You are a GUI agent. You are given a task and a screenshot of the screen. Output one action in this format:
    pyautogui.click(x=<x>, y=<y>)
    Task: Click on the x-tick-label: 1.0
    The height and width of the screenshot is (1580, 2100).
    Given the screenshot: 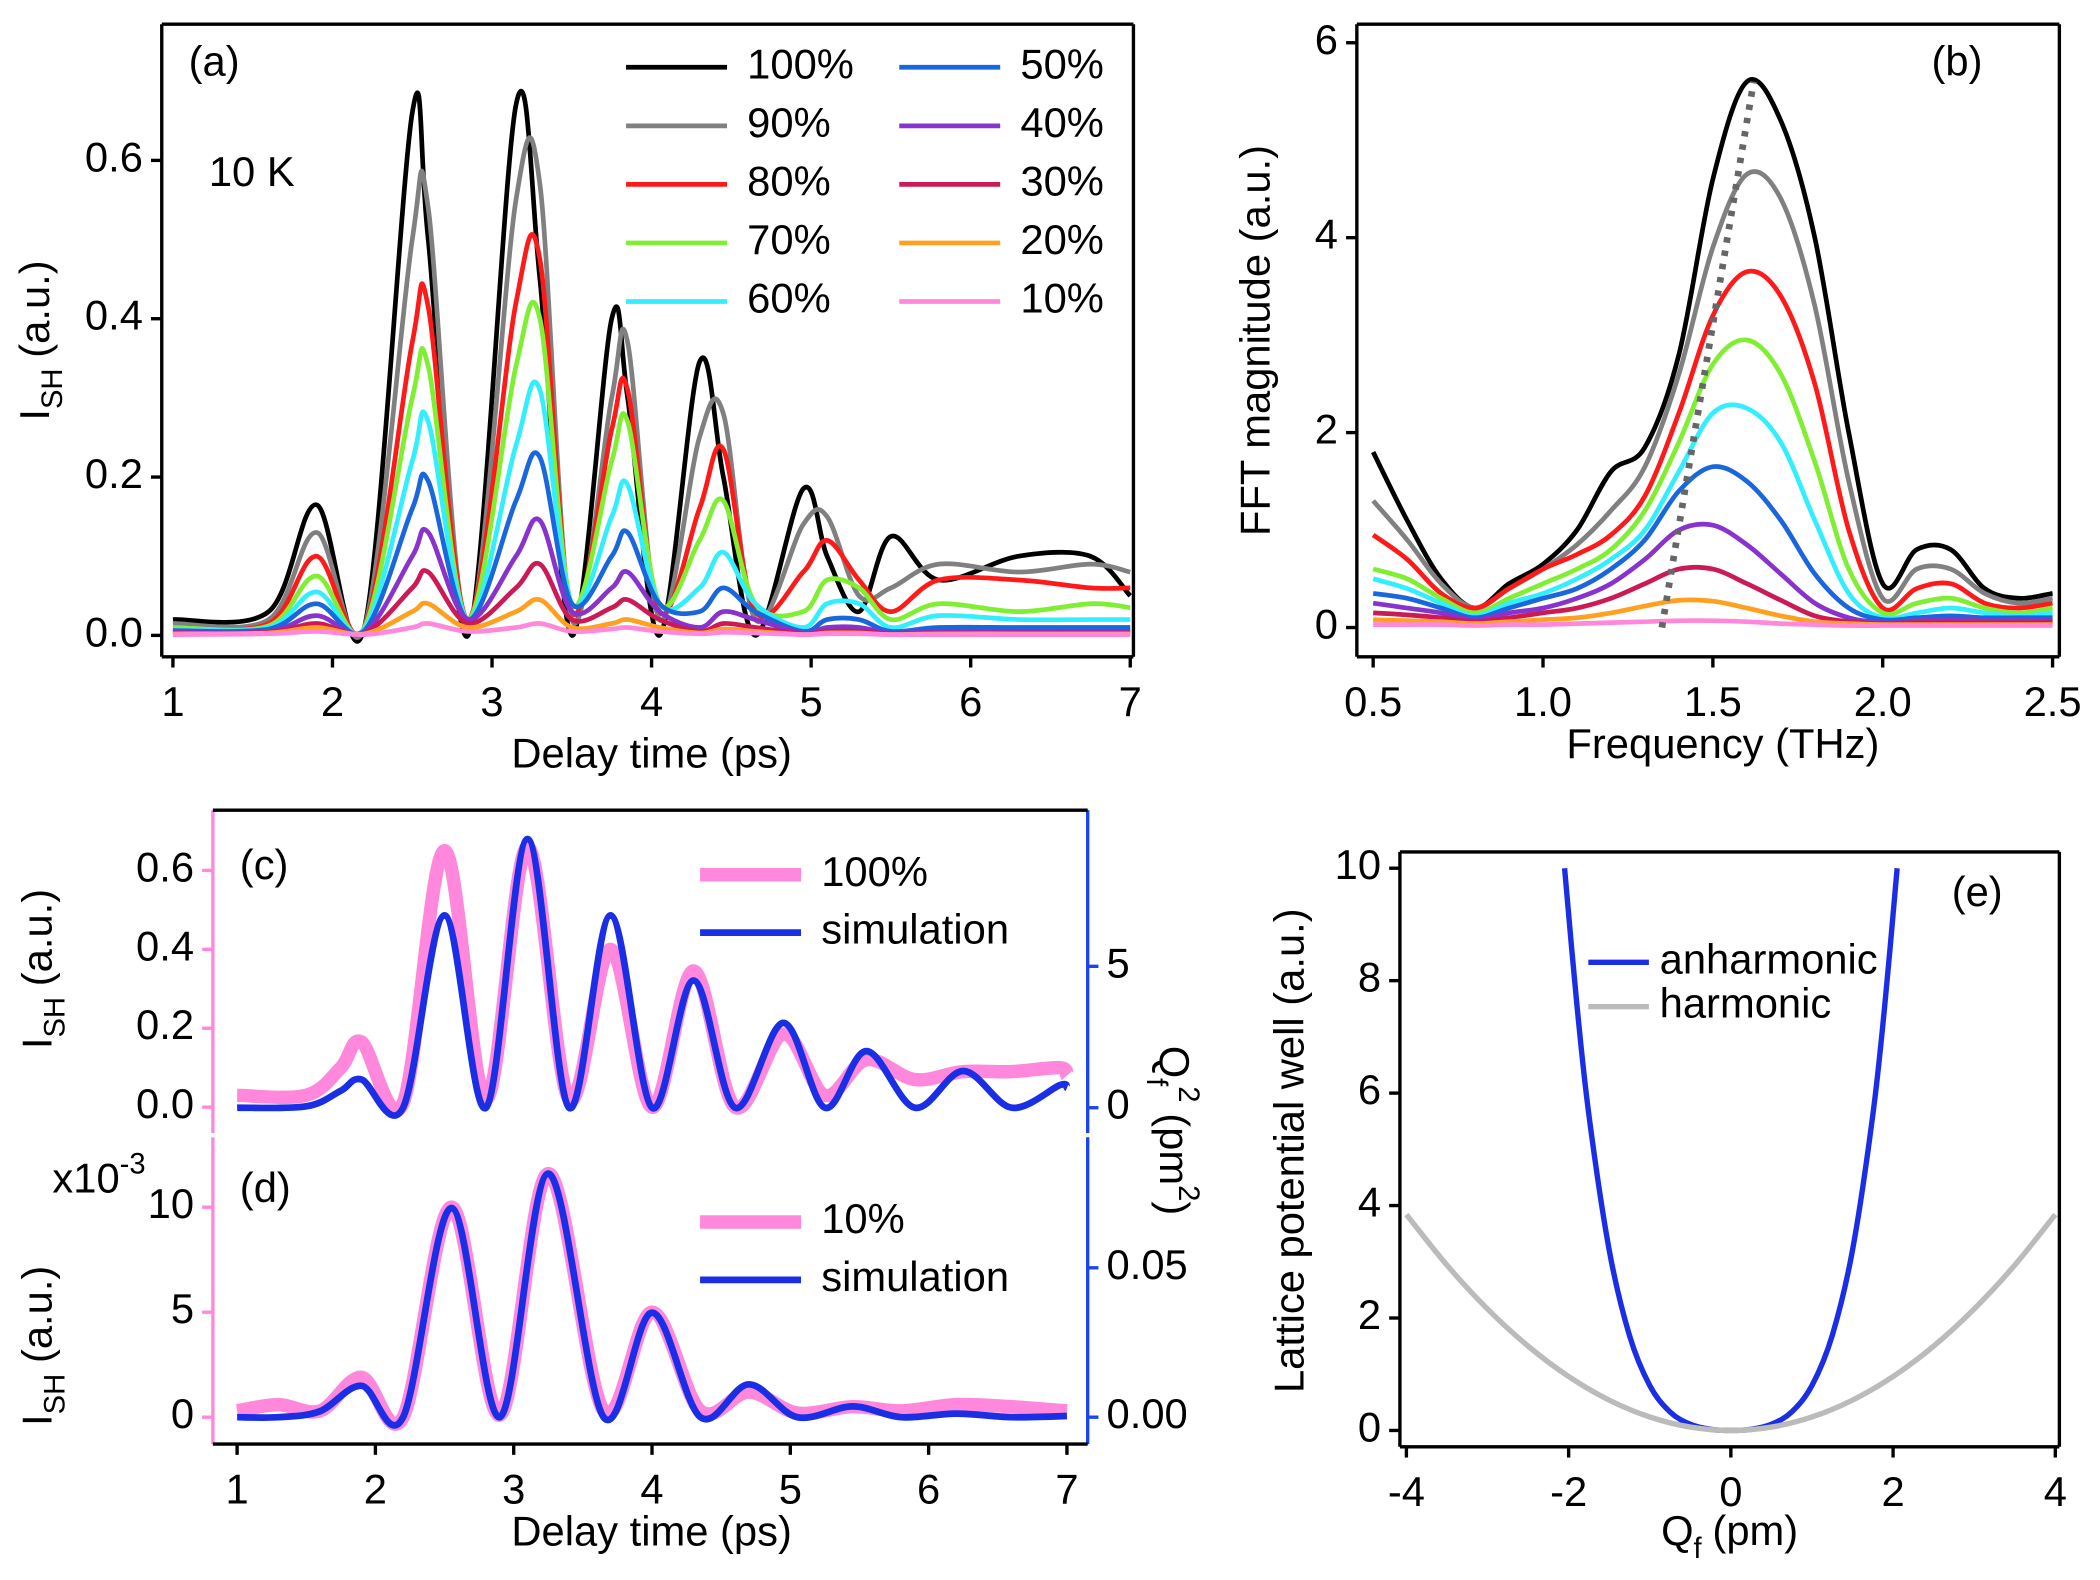 What is the action you would take?
    pyautogui.click(x=1543, y=701)
    